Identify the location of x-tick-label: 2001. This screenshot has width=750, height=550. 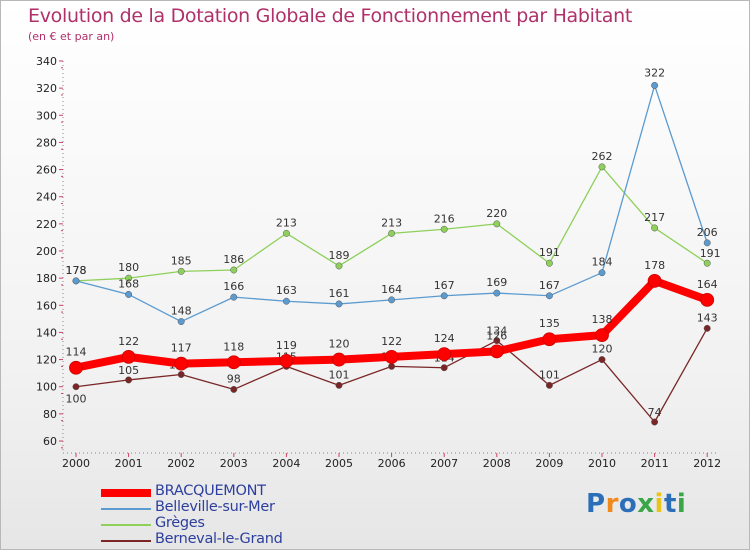
(129, 463).